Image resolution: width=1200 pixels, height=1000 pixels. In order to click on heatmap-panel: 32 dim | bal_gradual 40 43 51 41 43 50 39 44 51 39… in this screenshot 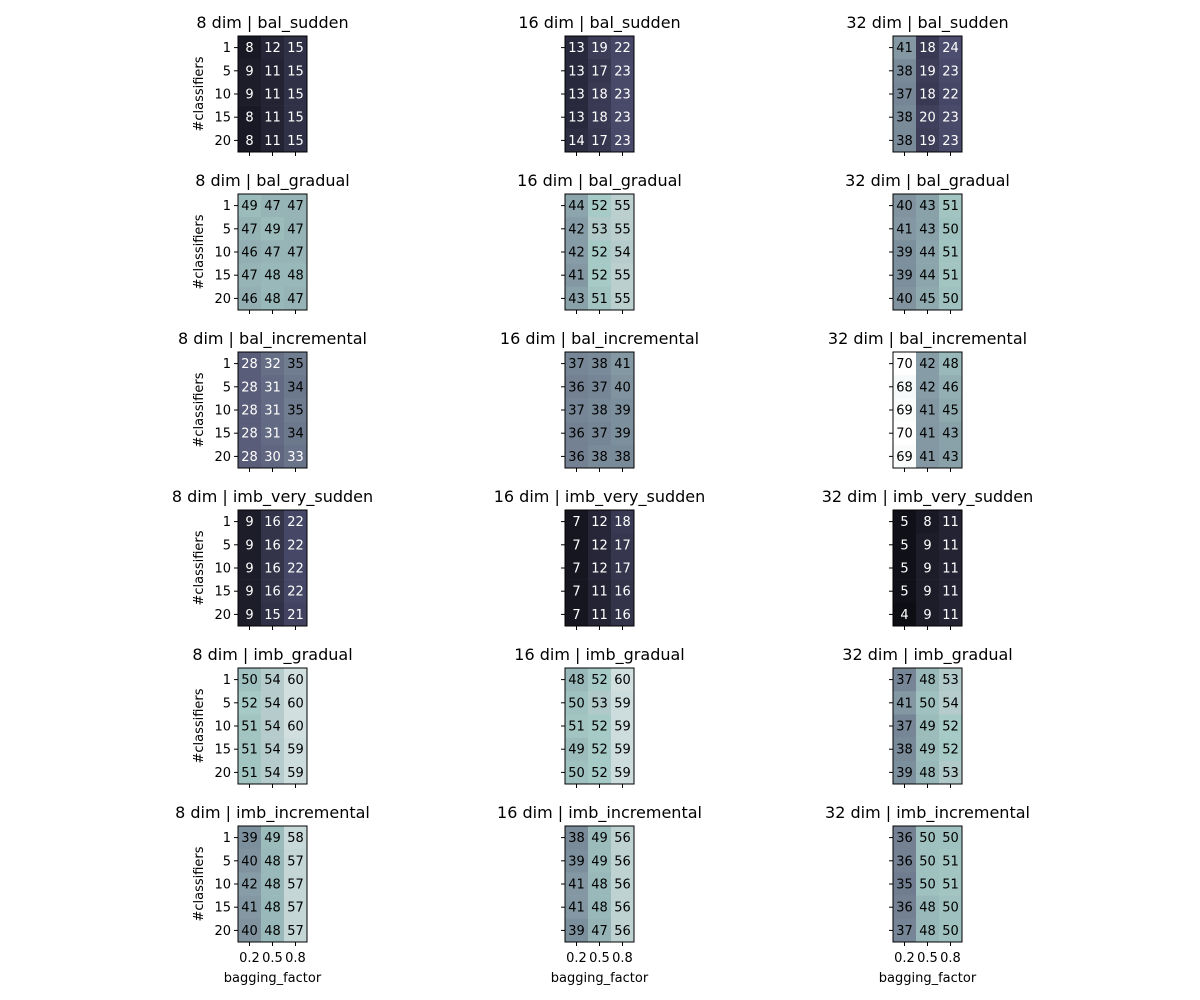, I will do `click(927, 242)`.